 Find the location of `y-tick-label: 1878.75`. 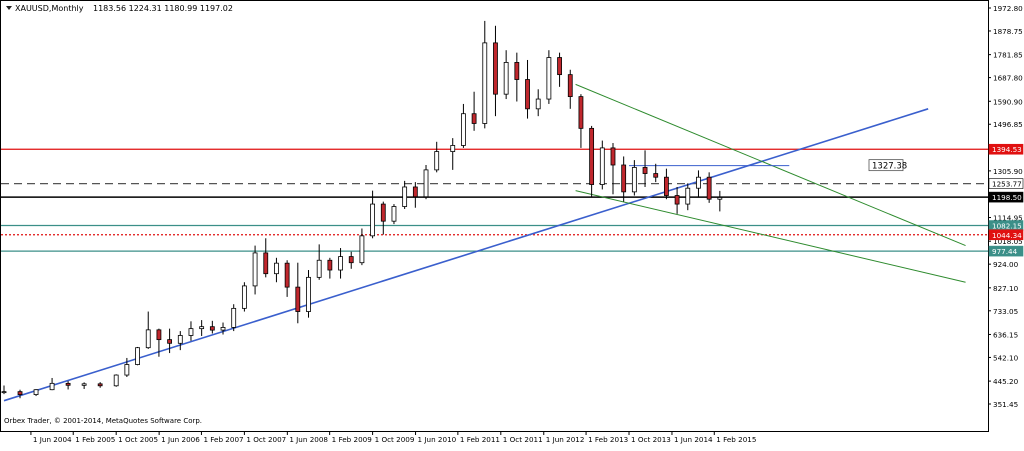

y-tick-label: 1878.75 is located at coordinates (1008, 31).